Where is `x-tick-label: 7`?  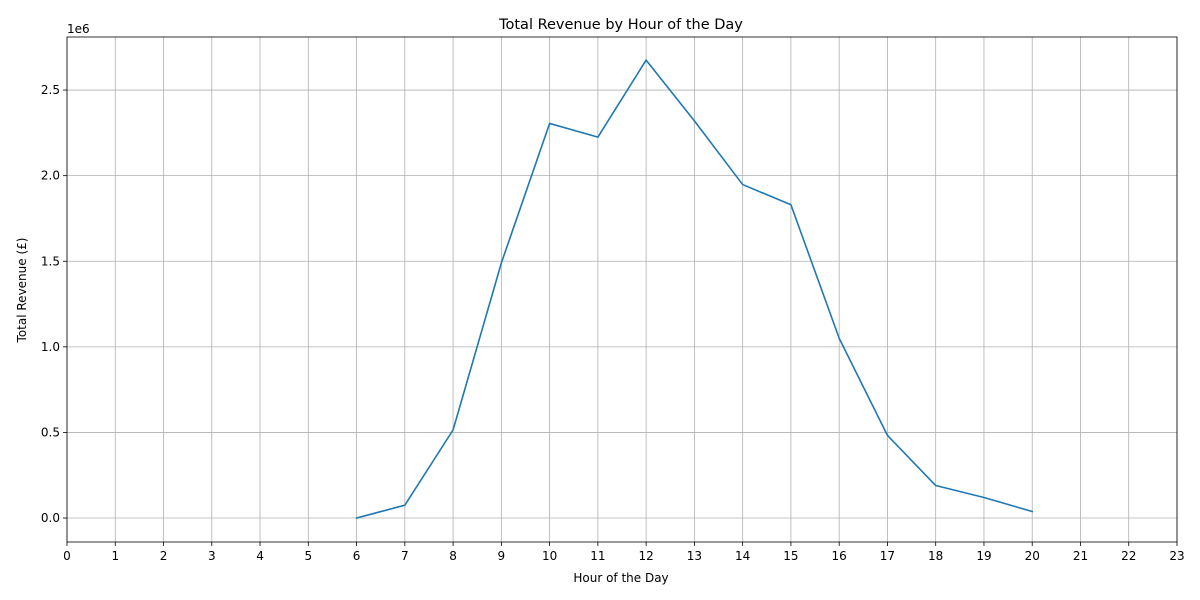
x-tick-label: 7 is located at coordinates (405, 556).